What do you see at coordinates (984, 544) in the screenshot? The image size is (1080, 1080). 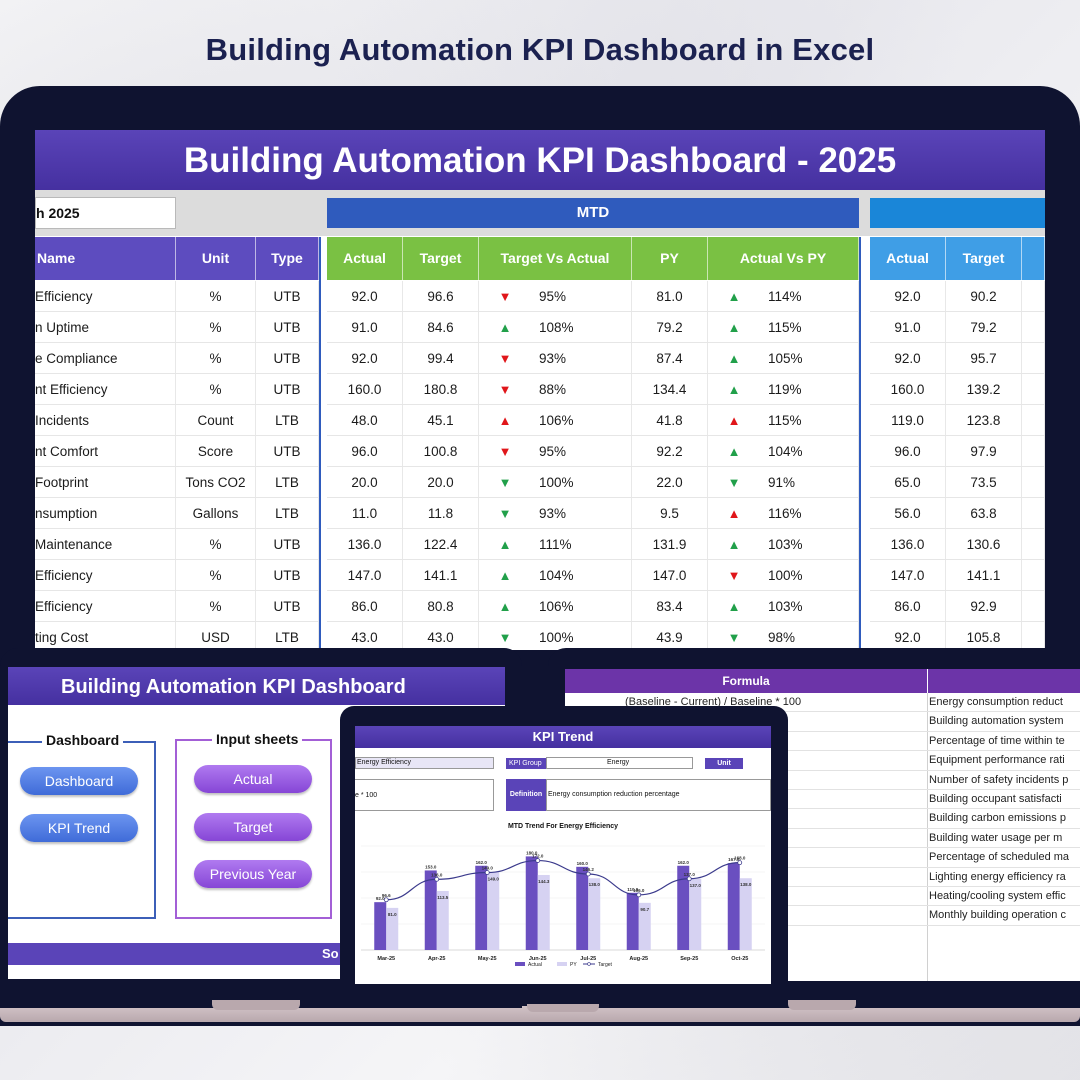 I see `ytd-target-cell: 130.6` at bounding box center [984, 544].